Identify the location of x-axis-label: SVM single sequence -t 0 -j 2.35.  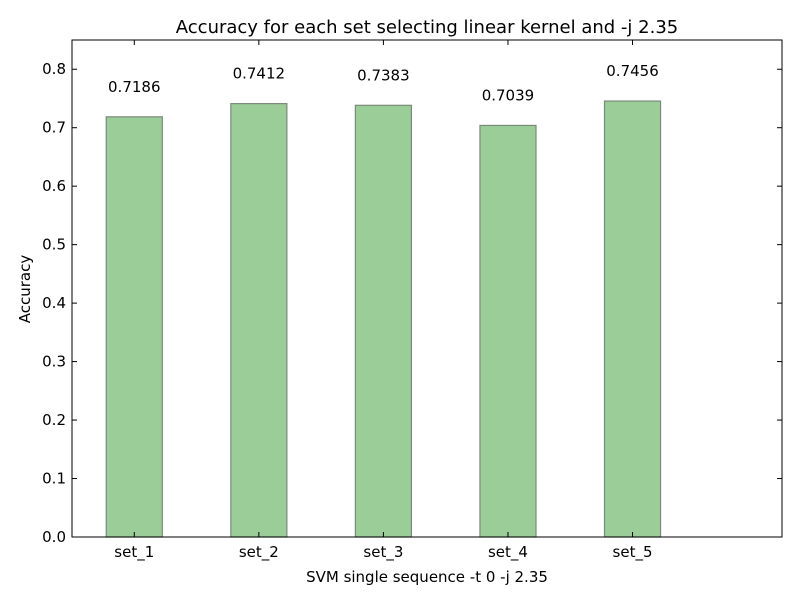
(427, 577).